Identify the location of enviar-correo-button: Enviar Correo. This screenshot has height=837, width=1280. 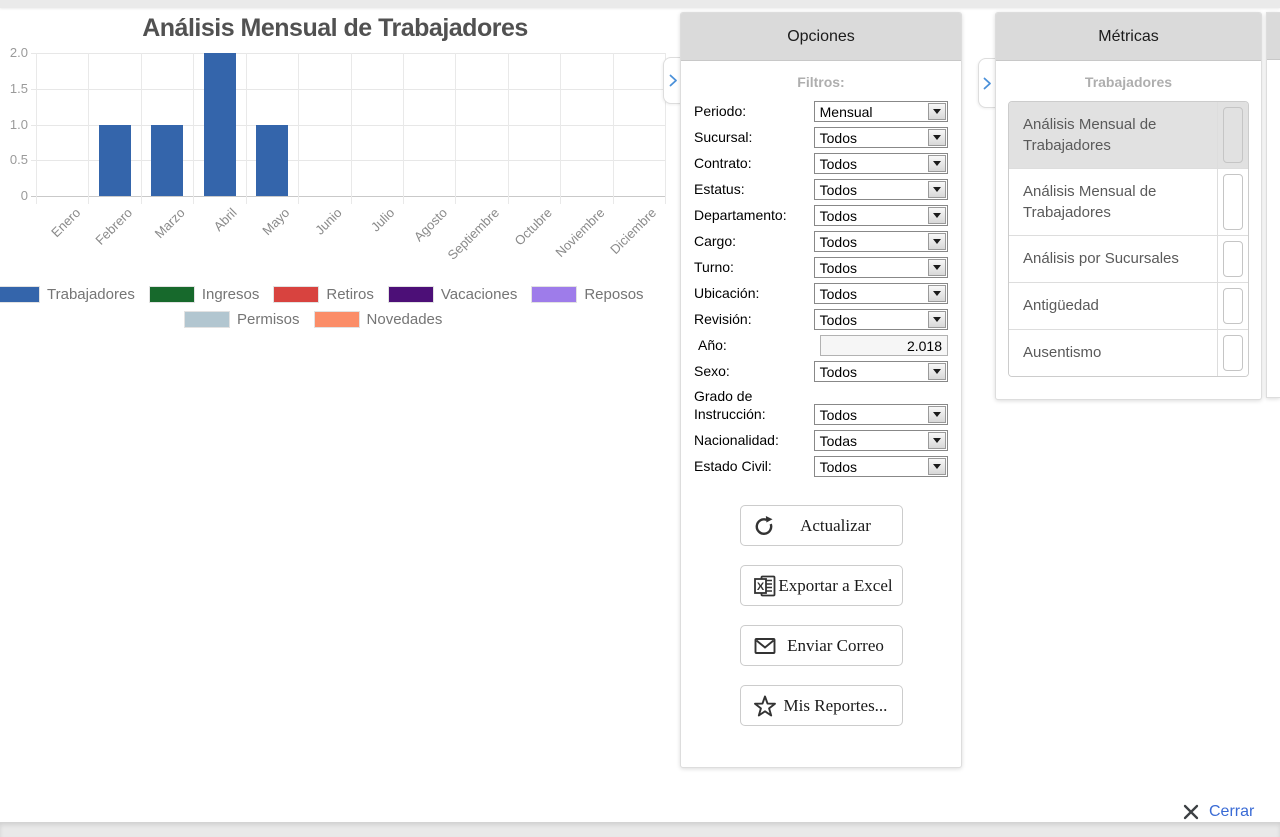
(821, 645).